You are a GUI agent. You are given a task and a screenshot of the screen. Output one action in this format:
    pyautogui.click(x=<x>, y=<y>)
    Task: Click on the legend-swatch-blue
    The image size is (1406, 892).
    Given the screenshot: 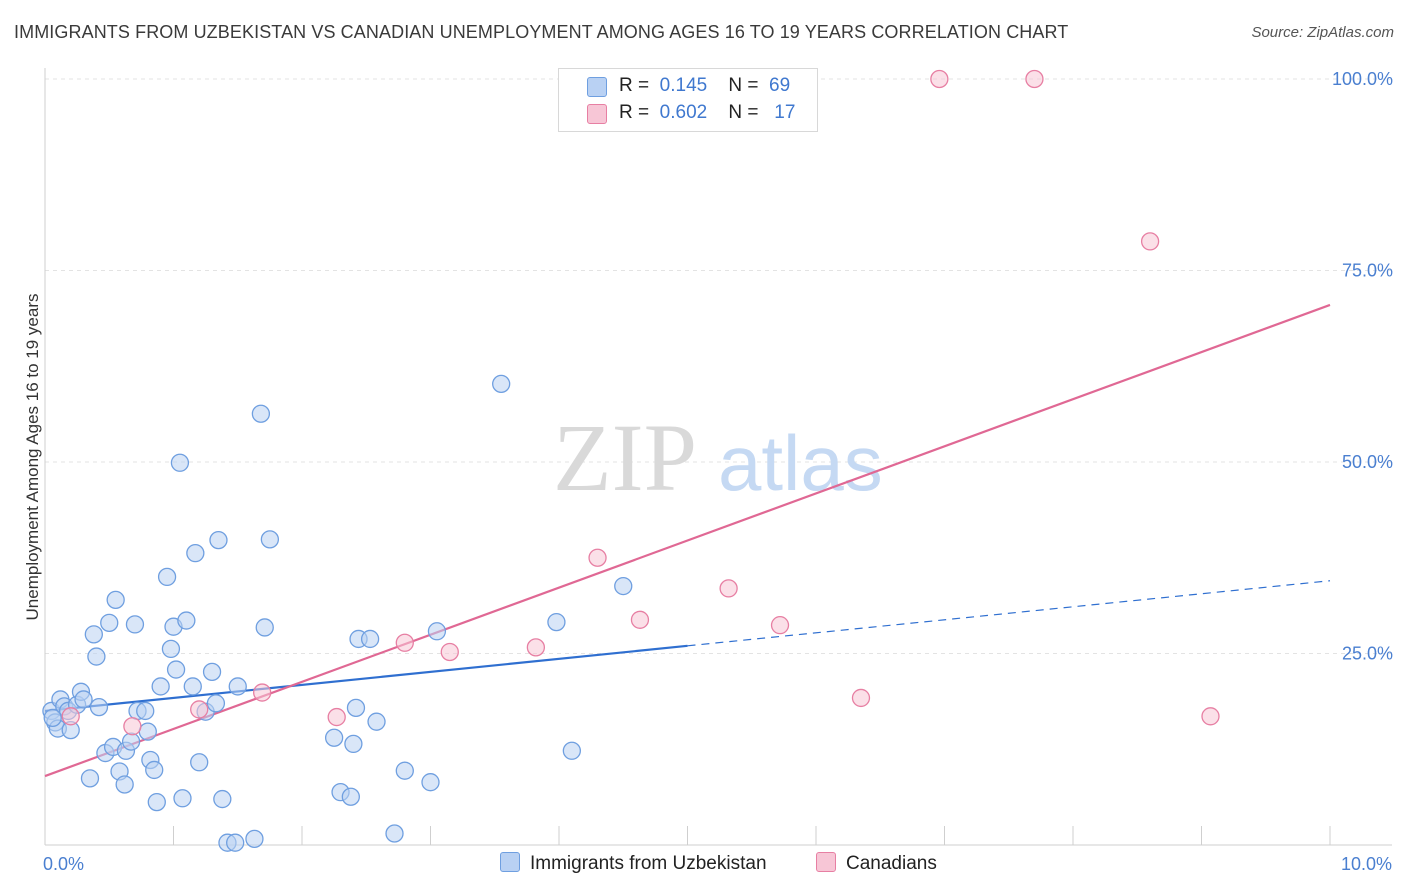 What is the action you would take?
    pyautogui.click(x=597, y=87)
    